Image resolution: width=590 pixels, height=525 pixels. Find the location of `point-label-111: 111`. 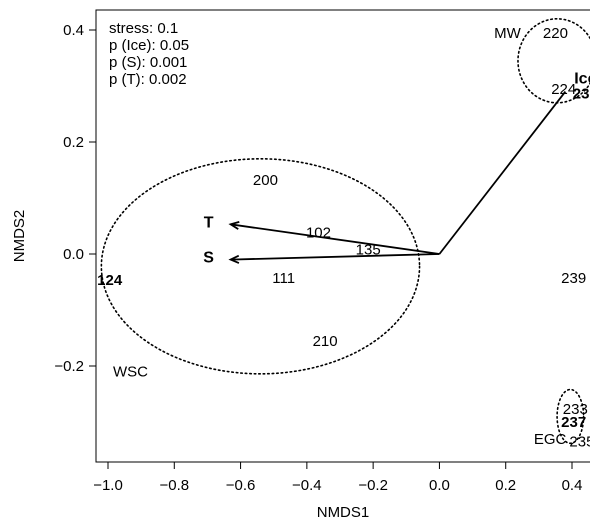

point-label-111: 111 is located at coordinates (283, 278).